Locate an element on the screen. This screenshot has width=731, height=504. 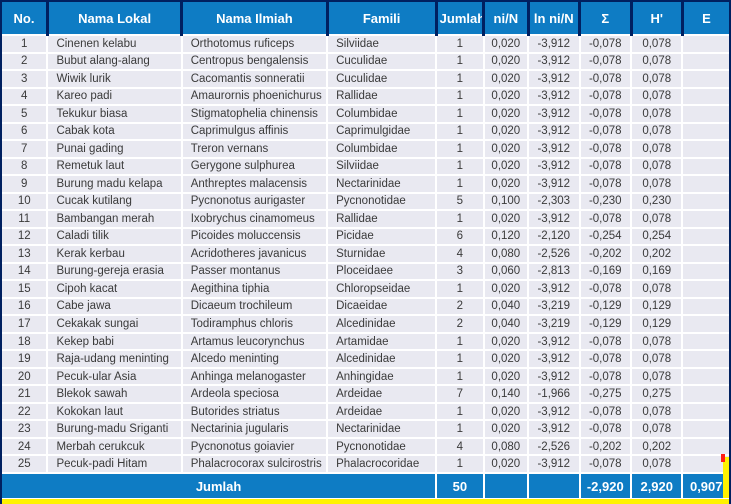
cell: 12 is located at coordinates (25, 237).